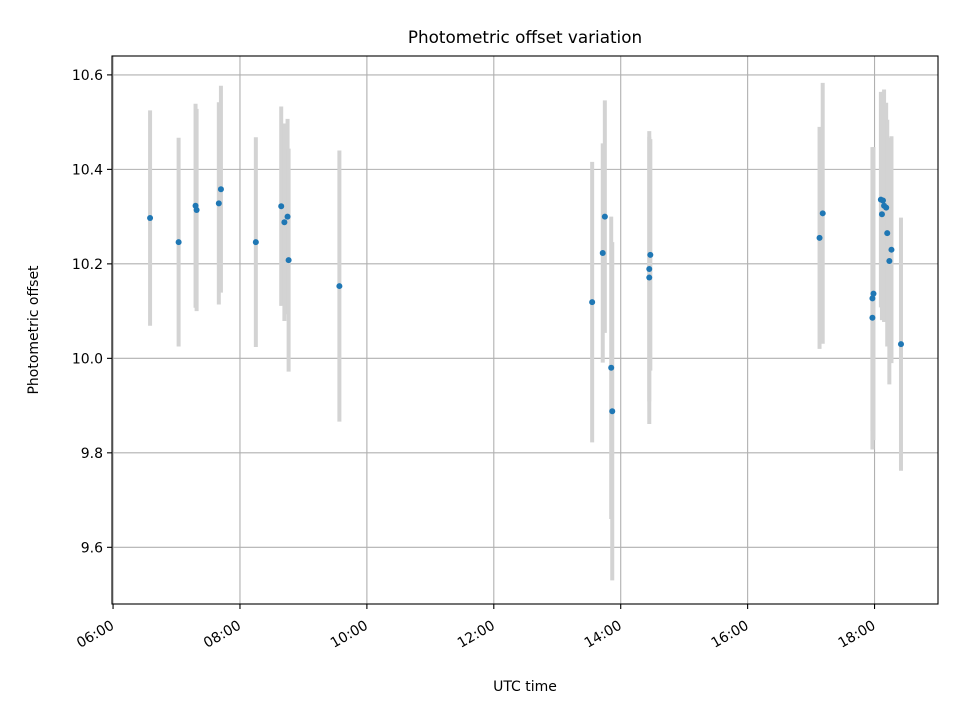 The width and height of the screenshot is (960, 720). Describe the element at coordinates (34, 330) in the screenshot. I see `y-axis-label: Photometric offset` at that location.